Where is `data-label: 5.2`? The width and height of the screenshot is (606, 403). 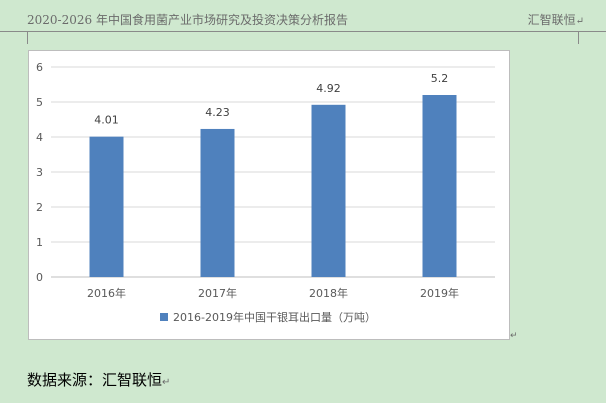
data-label: 5.2 is located at coordinates (440, 78).